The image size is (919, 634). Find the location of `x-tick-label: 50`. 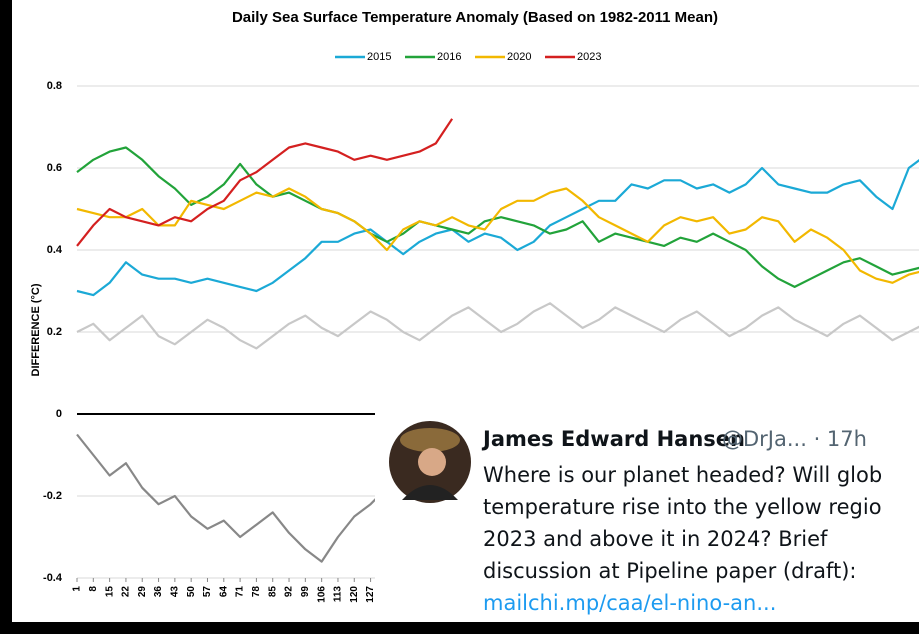

x-tick-label: 50 is located at coordinates (191, 592).